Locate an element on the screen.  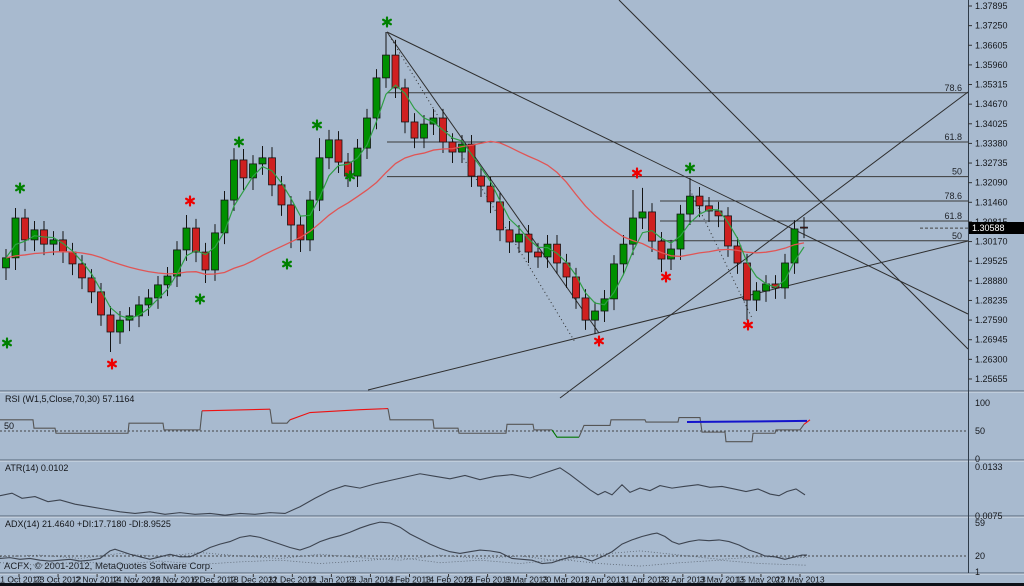
svg-text: 27 May 2013 is located at coordinates (799, 580).